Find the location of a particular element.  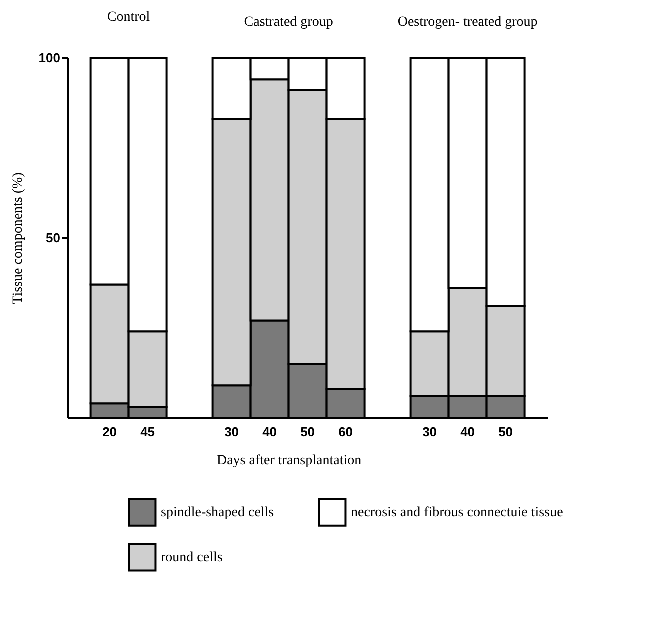

y-tick-label: 100 is located at coordinates (49, 58).